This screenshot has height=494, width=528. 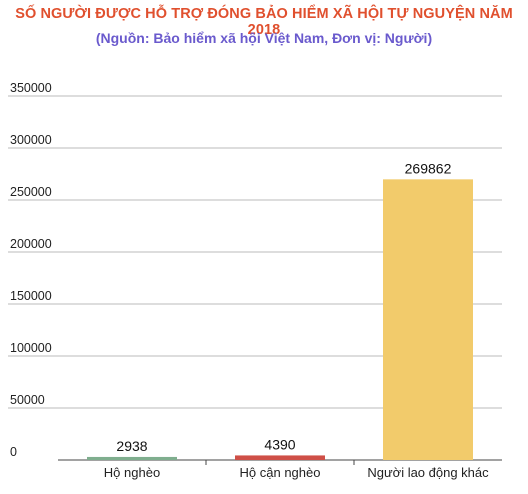 I want to click on bar-value-label: 2938, so click(x=131, y=446).